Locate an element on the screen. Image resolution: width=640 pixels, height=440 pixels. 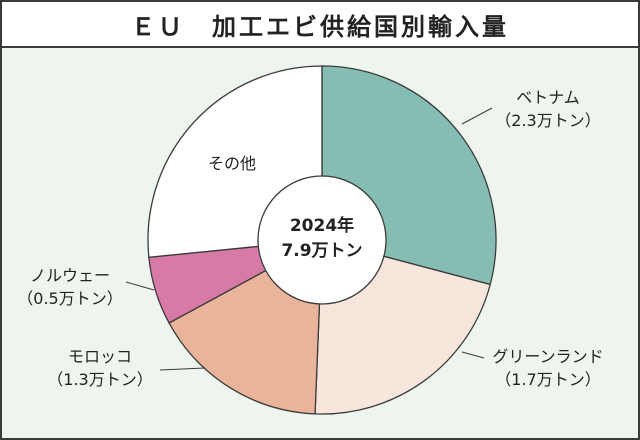
leader-line-morocco is located at coordinates (182, 369).